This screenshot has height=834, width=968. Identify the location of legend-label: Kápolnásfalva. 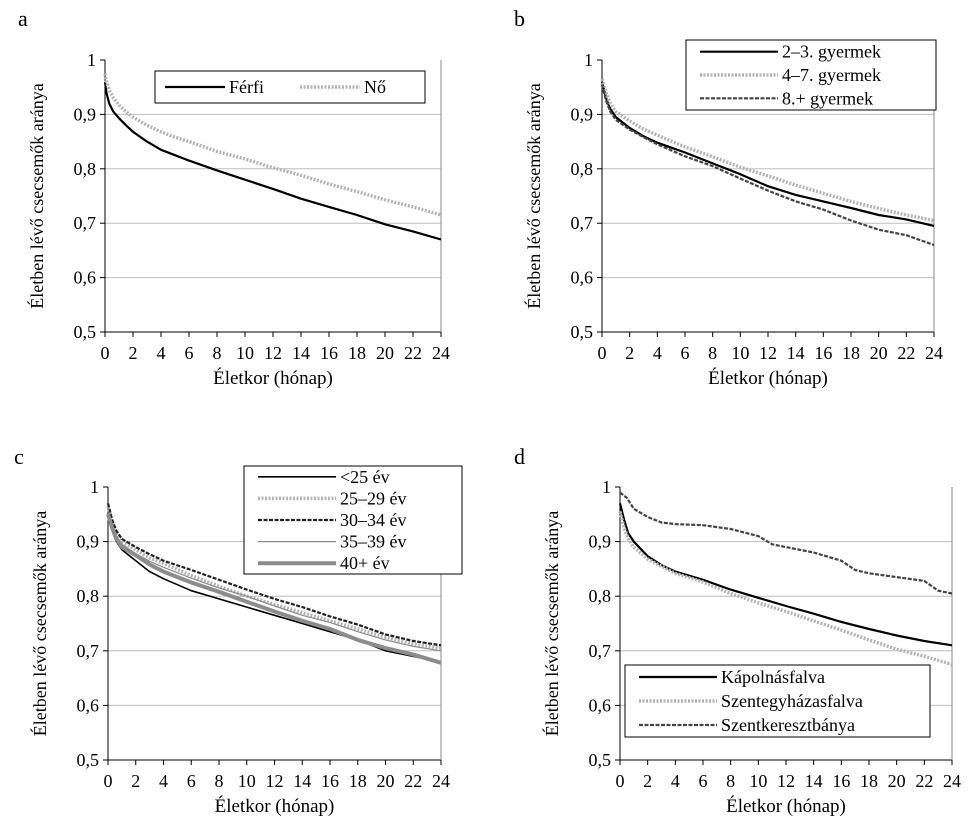
(773, 677).